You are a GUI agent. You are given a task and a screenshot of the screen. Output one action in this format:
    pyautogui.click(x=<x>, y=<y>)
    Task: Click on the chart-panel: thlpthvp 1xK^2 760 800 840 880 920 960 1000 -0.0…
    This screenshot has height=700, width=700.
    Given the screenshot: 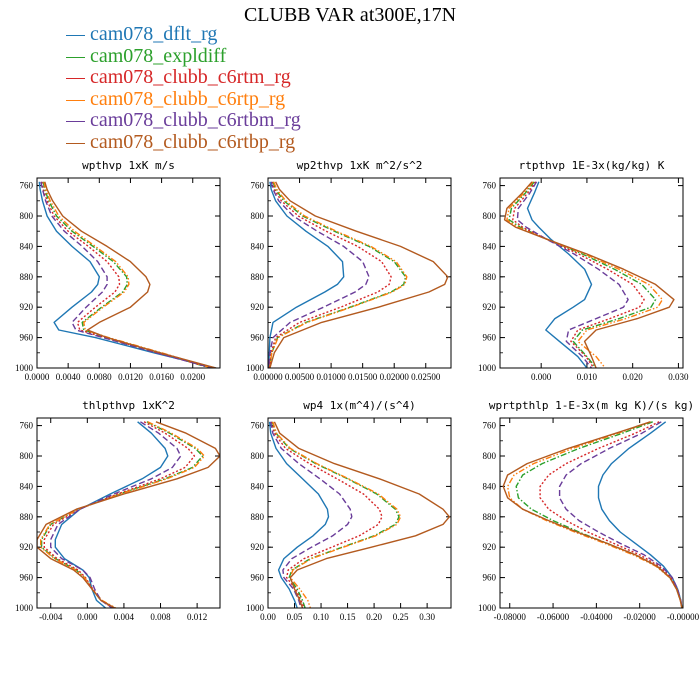 What is the action you would take?
    pyautogui.click(x=118, y=510)
    